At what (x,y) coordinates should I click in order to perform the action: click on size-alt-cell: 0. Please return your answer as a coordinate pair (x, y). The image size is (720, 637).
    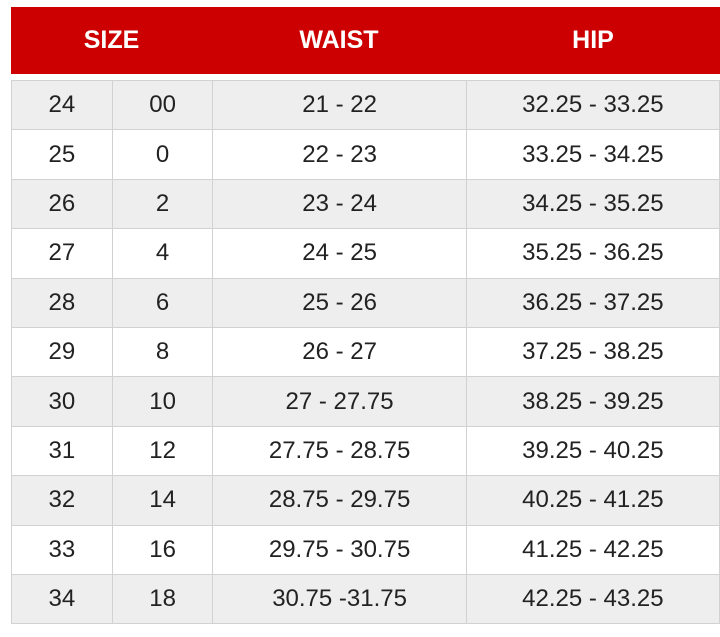
    Looking at the image, I should click on (162, 154).